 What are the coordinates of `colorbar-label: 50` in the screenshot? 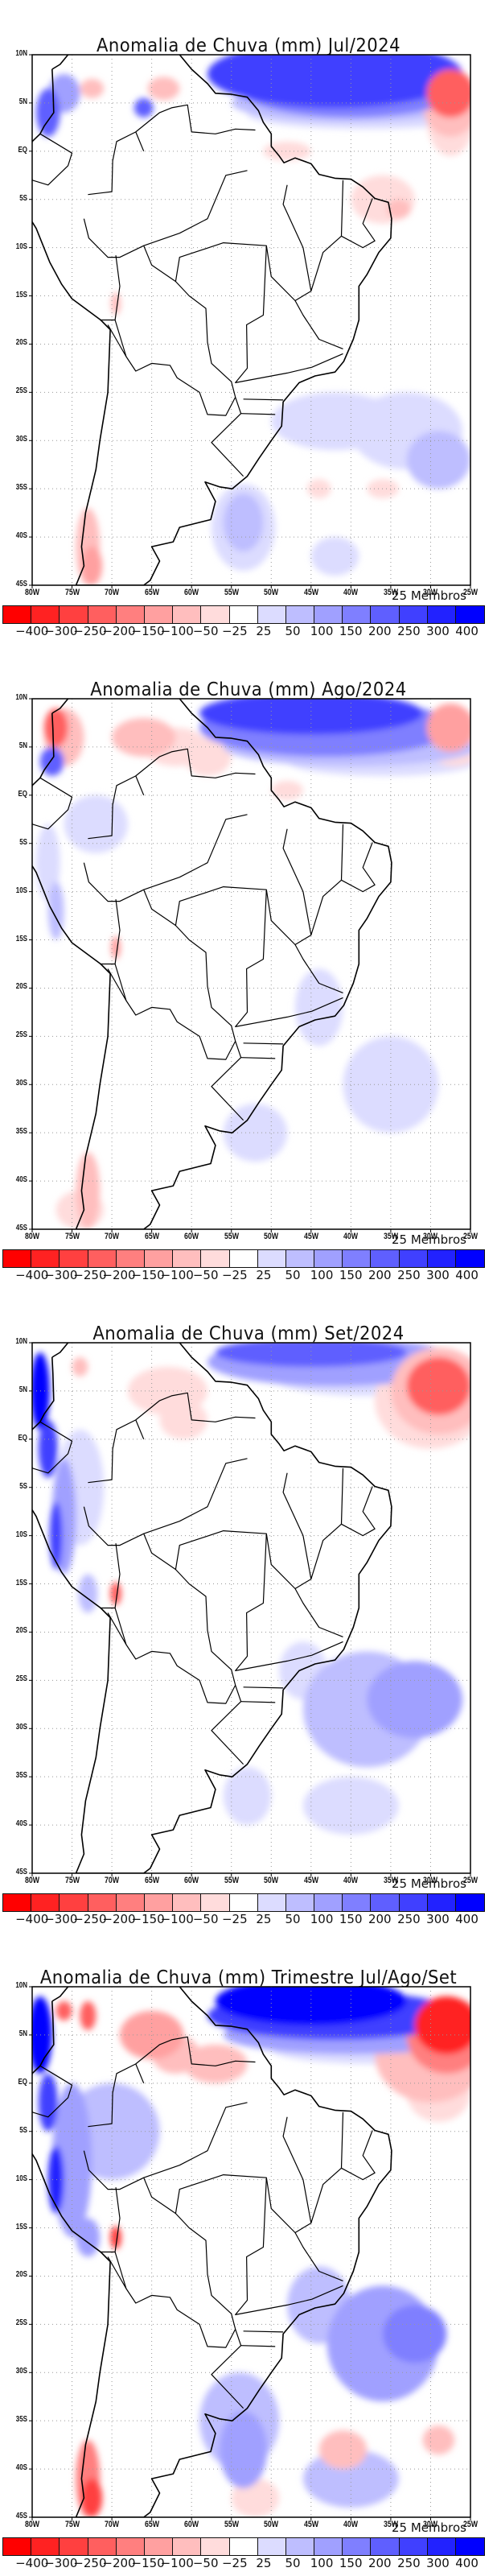 It's located at (293, 1275).